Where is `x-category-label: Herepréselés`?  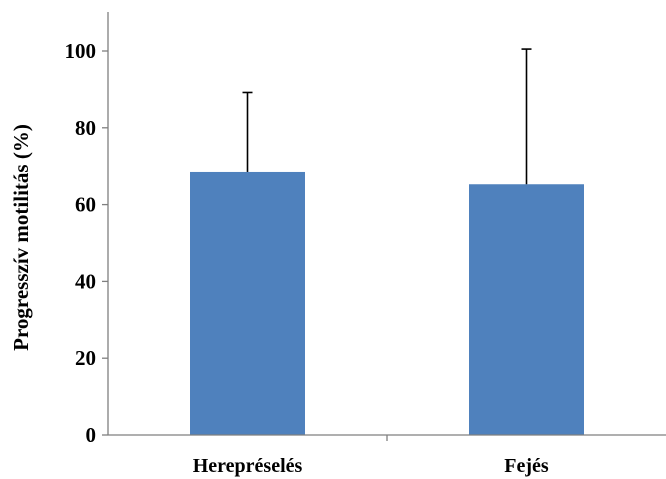
x-category-label: Herepréselés is located at coordinates (248, 466).